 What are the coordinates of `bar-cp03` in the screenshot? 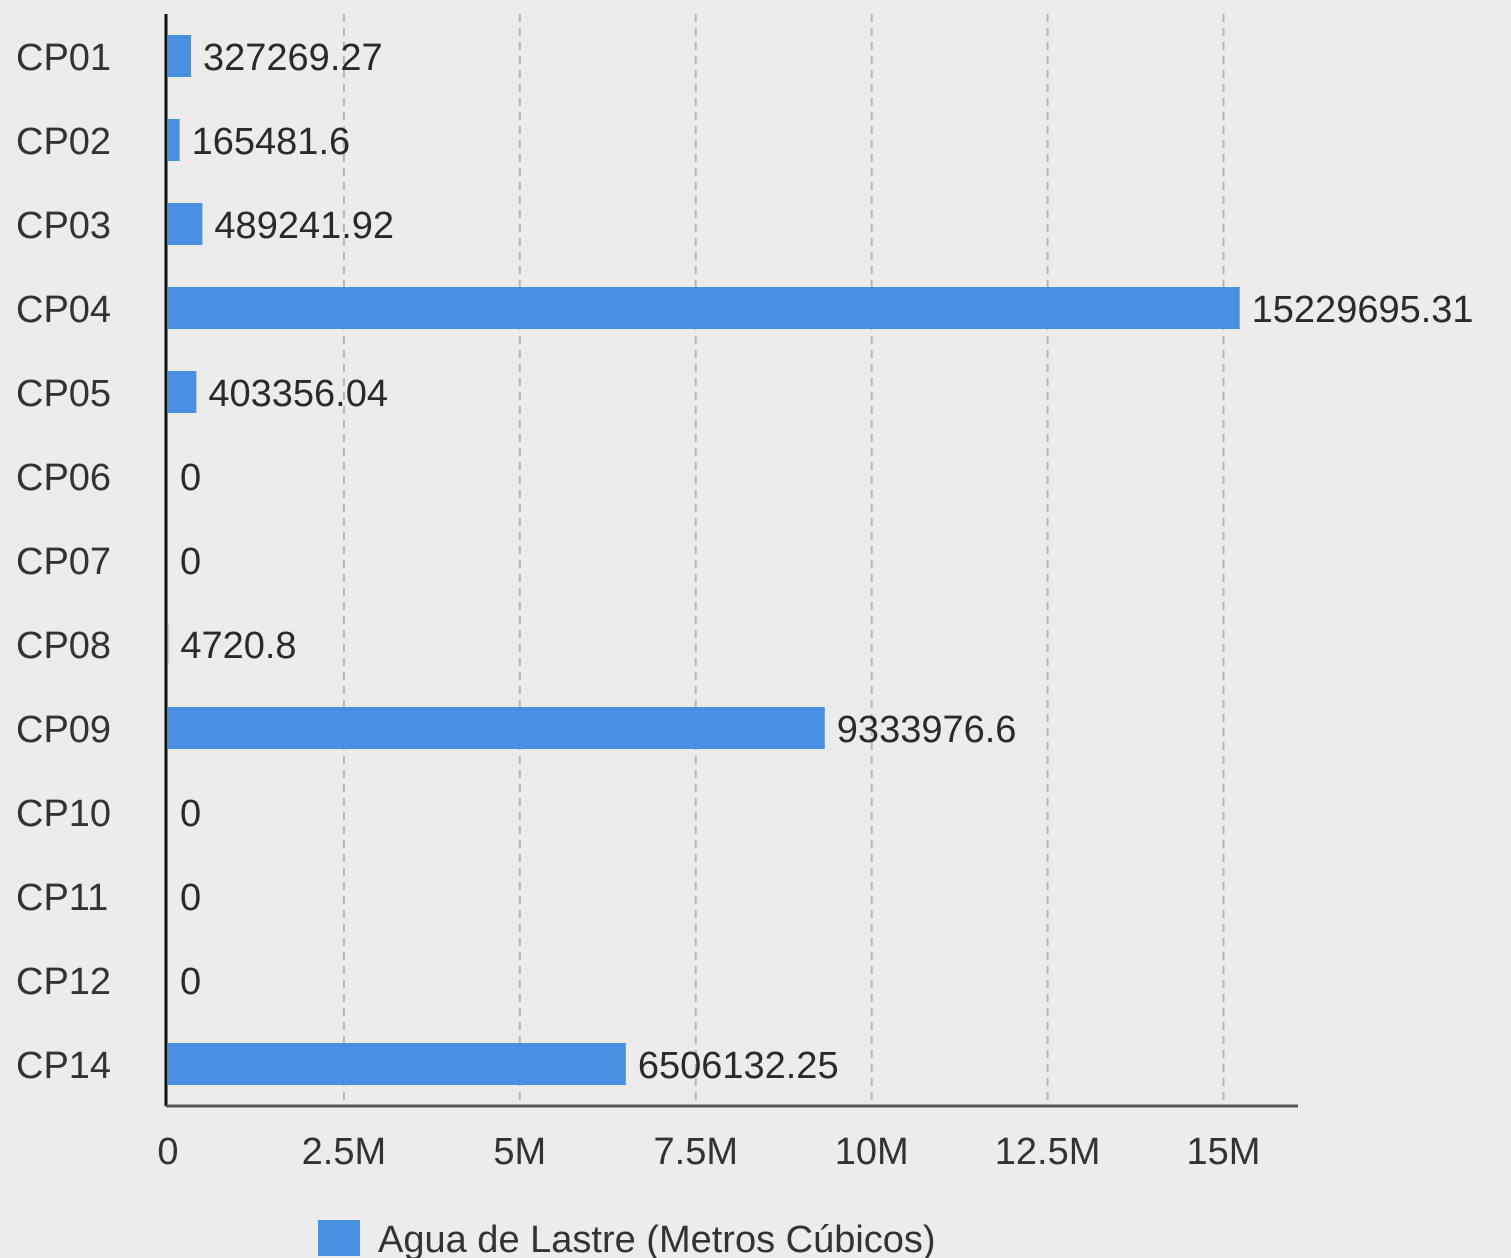 It's located at (185, 224).